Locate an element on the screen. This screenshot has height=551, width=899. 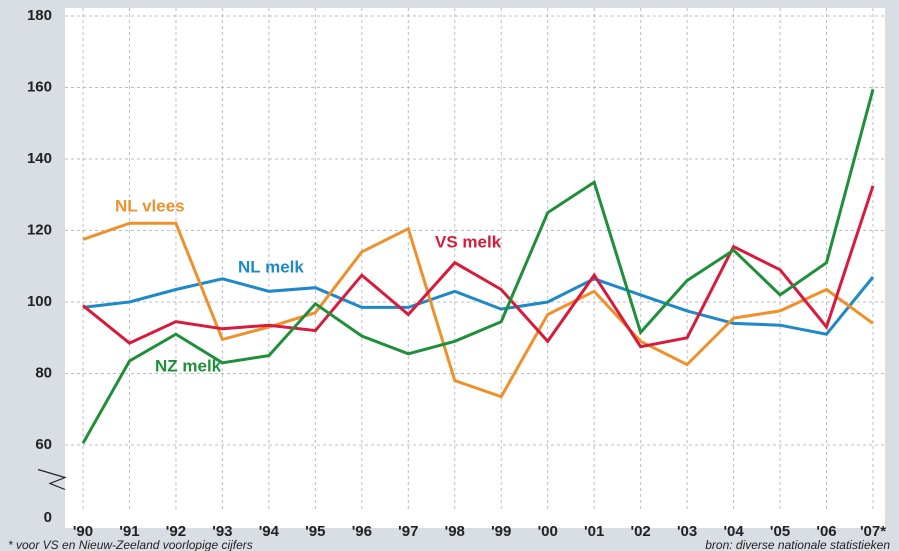
x-tick-label: '02 is located at coordinates (641, 531).